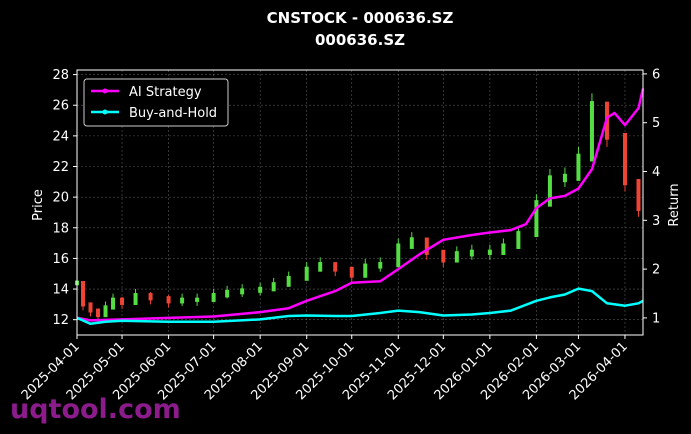  Describe the element at coordinates (60, 320) in the screenshot. I see `left-tick-label: 12` at that location.